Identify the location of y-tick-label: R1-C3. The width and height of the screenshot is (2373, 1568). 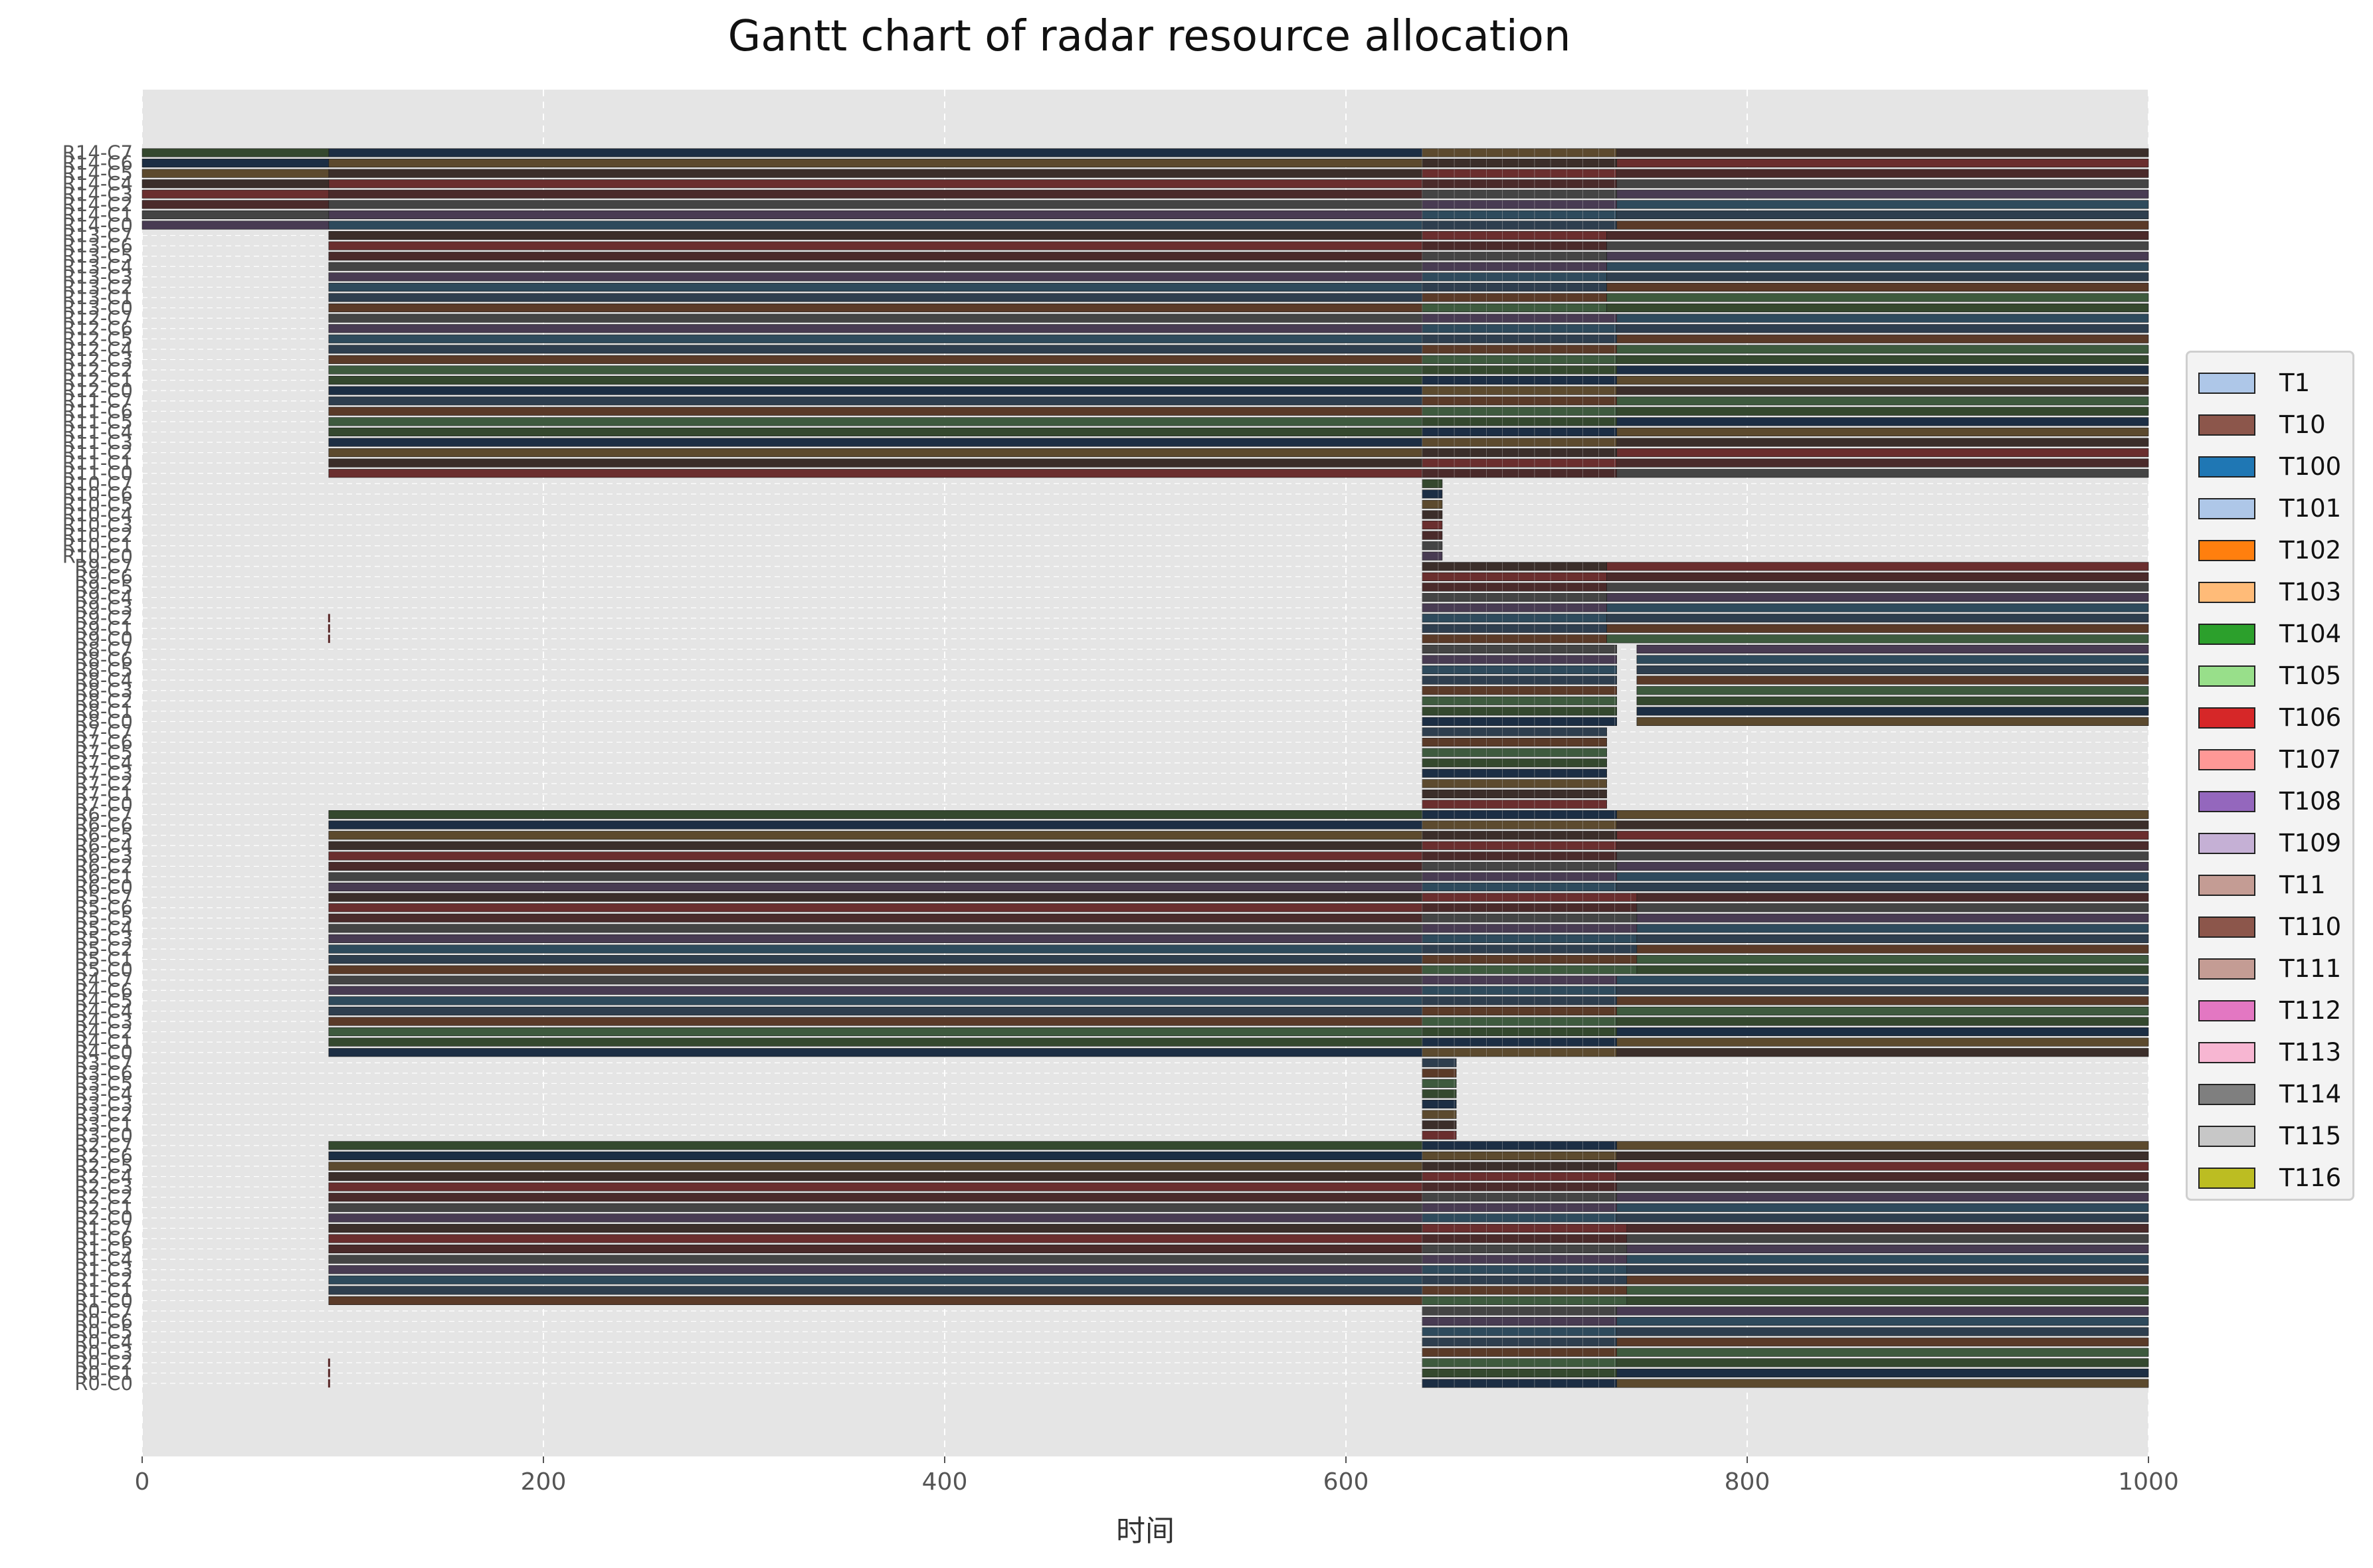
(103, 1270).